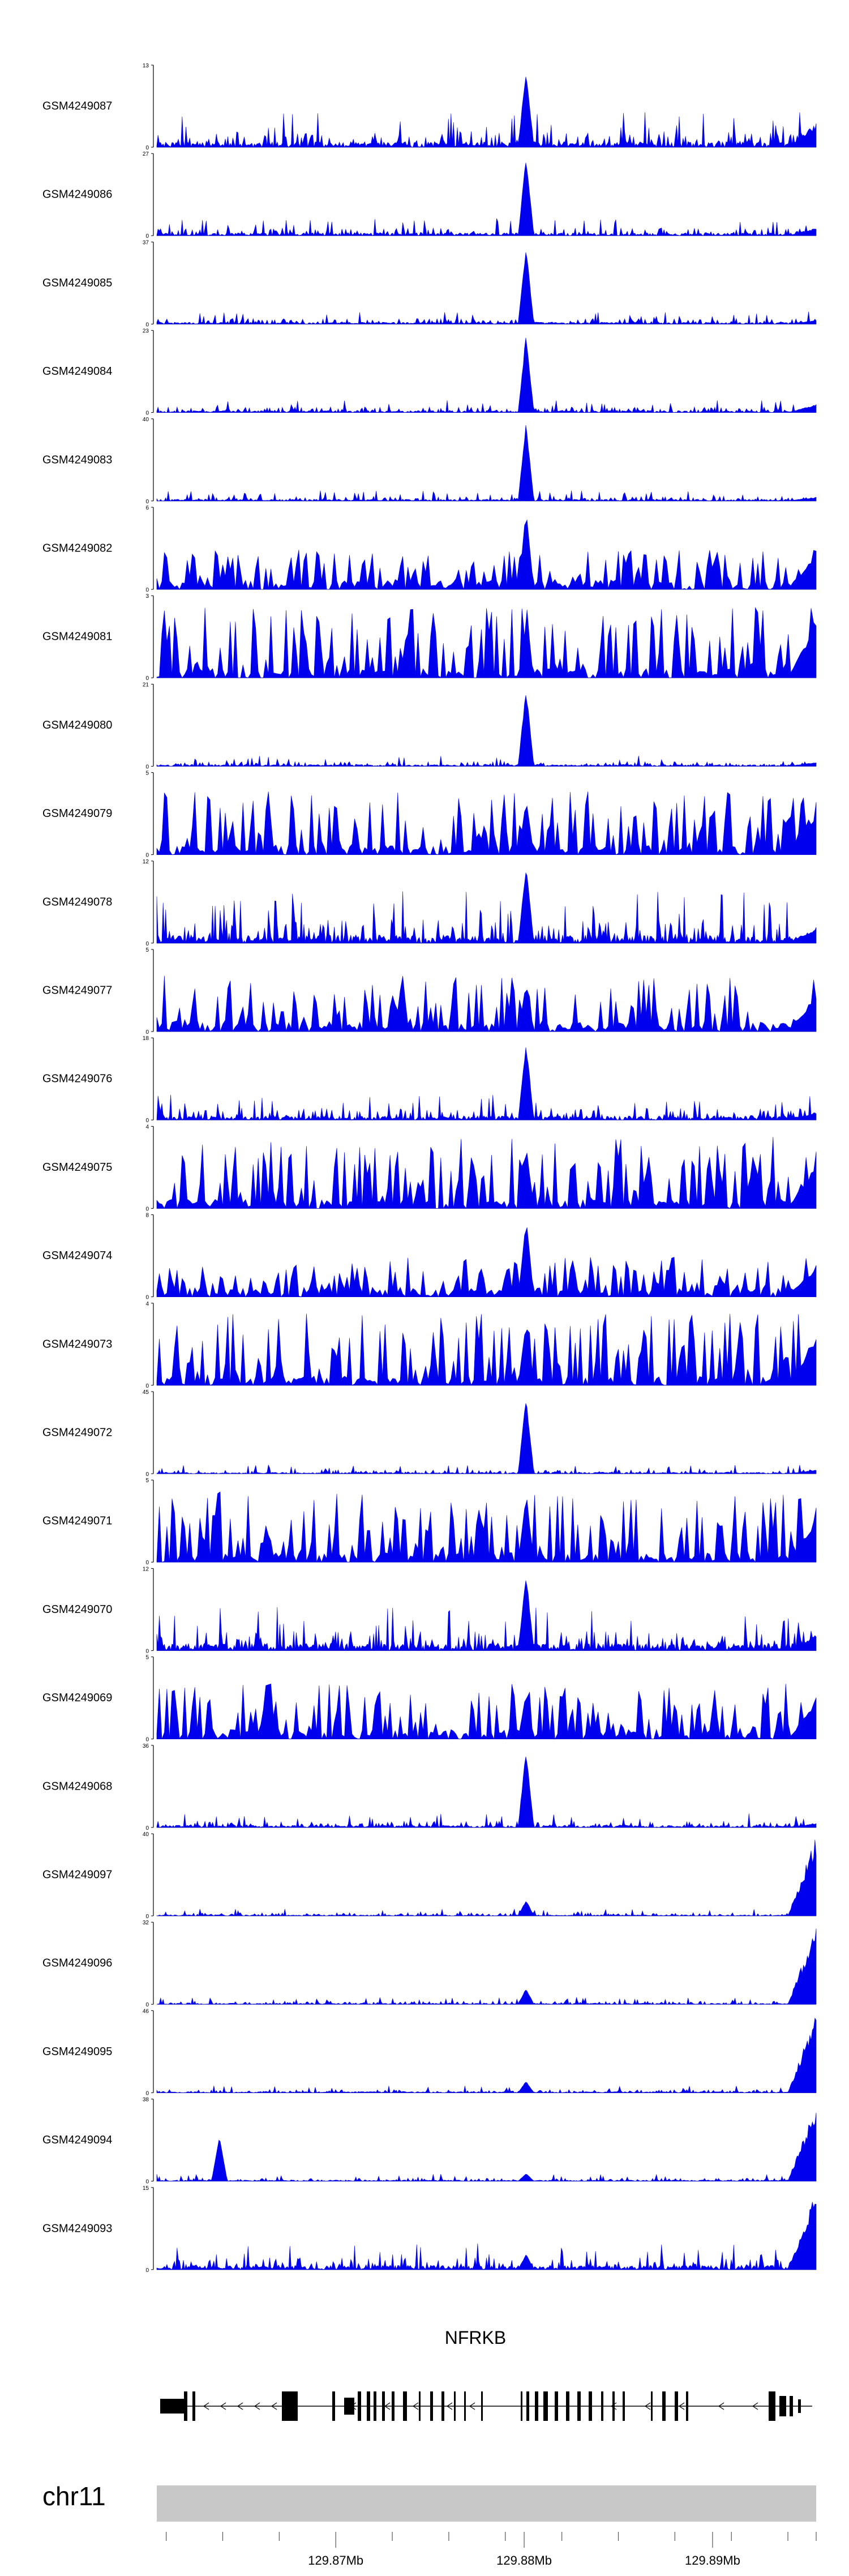  I want to click on track-label: GSM4249073, so click(77, 1344).